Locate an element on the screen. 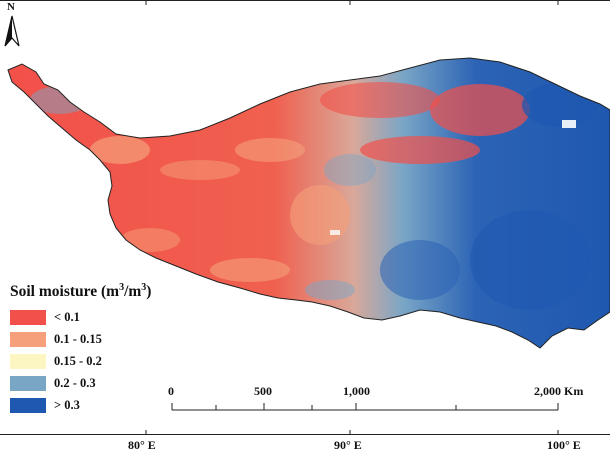  legend-item: > 0.3 is located at coordinates (45, 405).